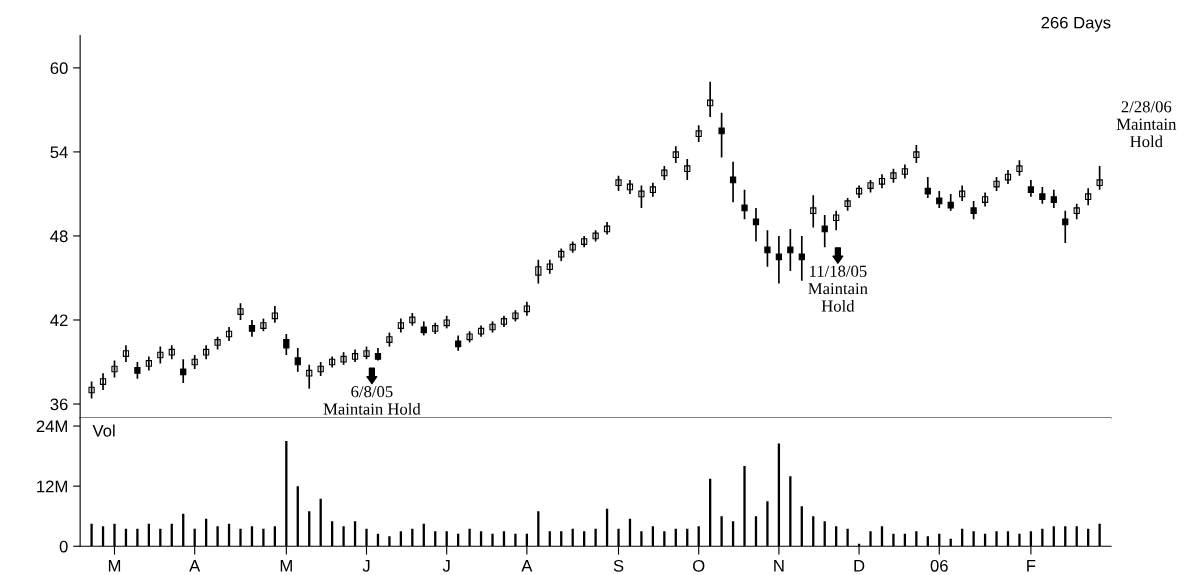  What do you see at coordinates (838, 288) in the screenshot?
I see `annotation: 11/18/05 Maintain Hold` at bounding box center [838, 288].